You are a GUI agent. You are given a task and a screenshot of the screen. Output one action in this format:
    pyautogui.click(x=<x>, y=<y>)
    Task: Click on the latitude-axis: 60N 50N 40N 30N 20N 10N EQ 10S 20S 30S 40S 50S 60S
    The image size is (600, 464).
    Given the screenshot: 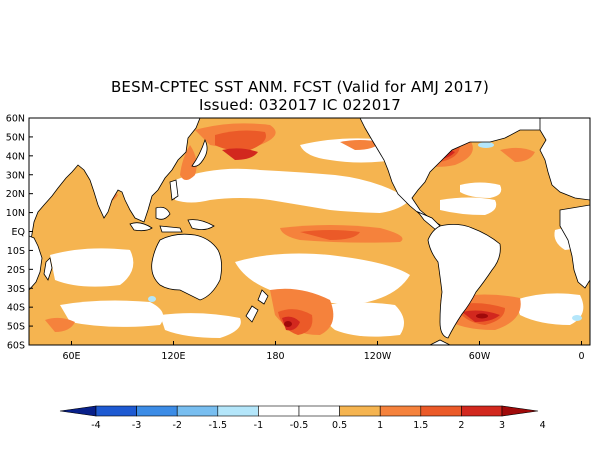 What is the action you would take?
    pyautogui.click(x=19, y=233)
    